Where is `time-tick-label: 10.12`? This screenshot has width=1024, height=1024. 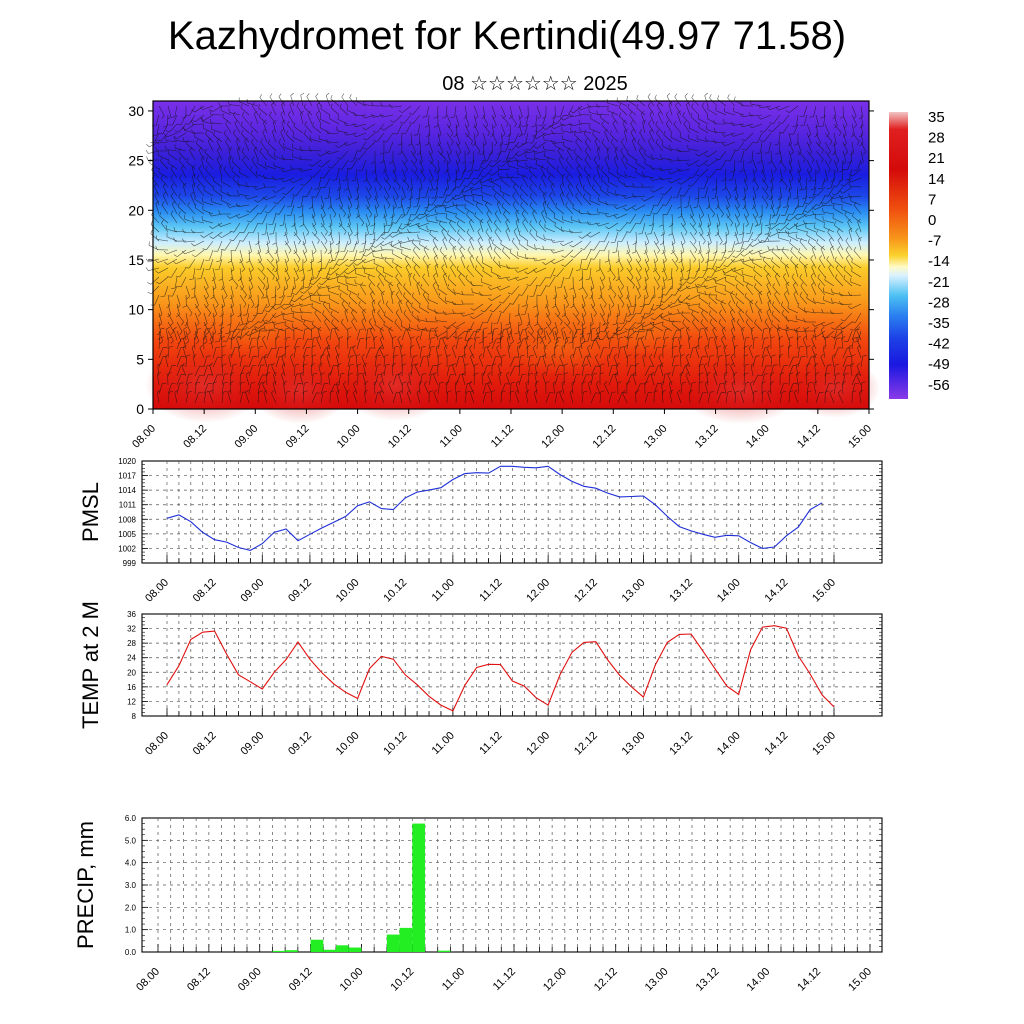
time-tick-label: 10.12 is located at coordinates (400, 437).